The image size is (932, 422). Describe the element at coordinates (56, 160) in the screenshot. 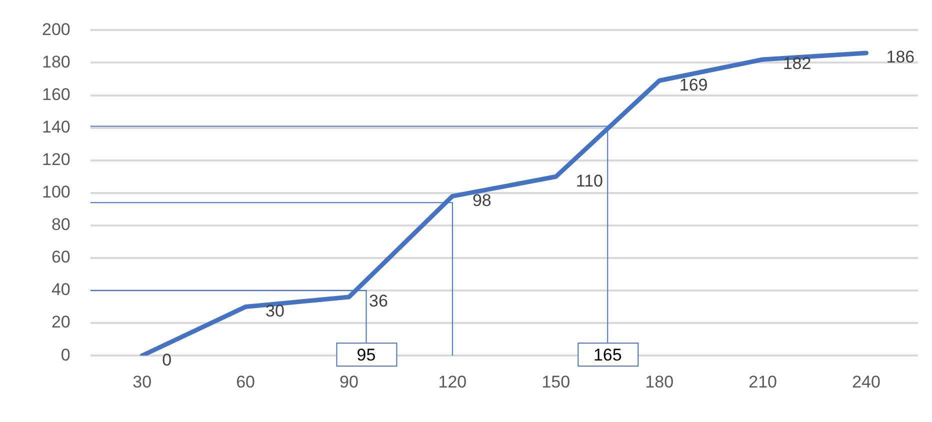

I see `y-tick-label: 120` at that location.